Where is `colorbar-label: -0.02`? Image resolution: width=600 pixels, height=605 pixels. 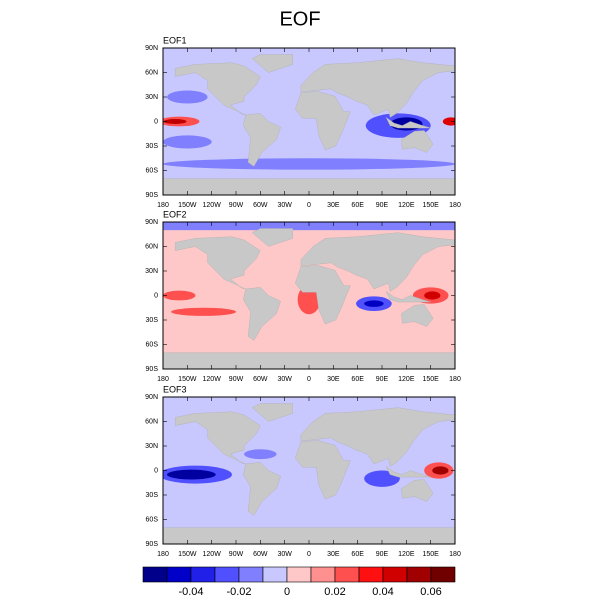
colorbar-label: -0.02 is located at coordinates (238, 592).